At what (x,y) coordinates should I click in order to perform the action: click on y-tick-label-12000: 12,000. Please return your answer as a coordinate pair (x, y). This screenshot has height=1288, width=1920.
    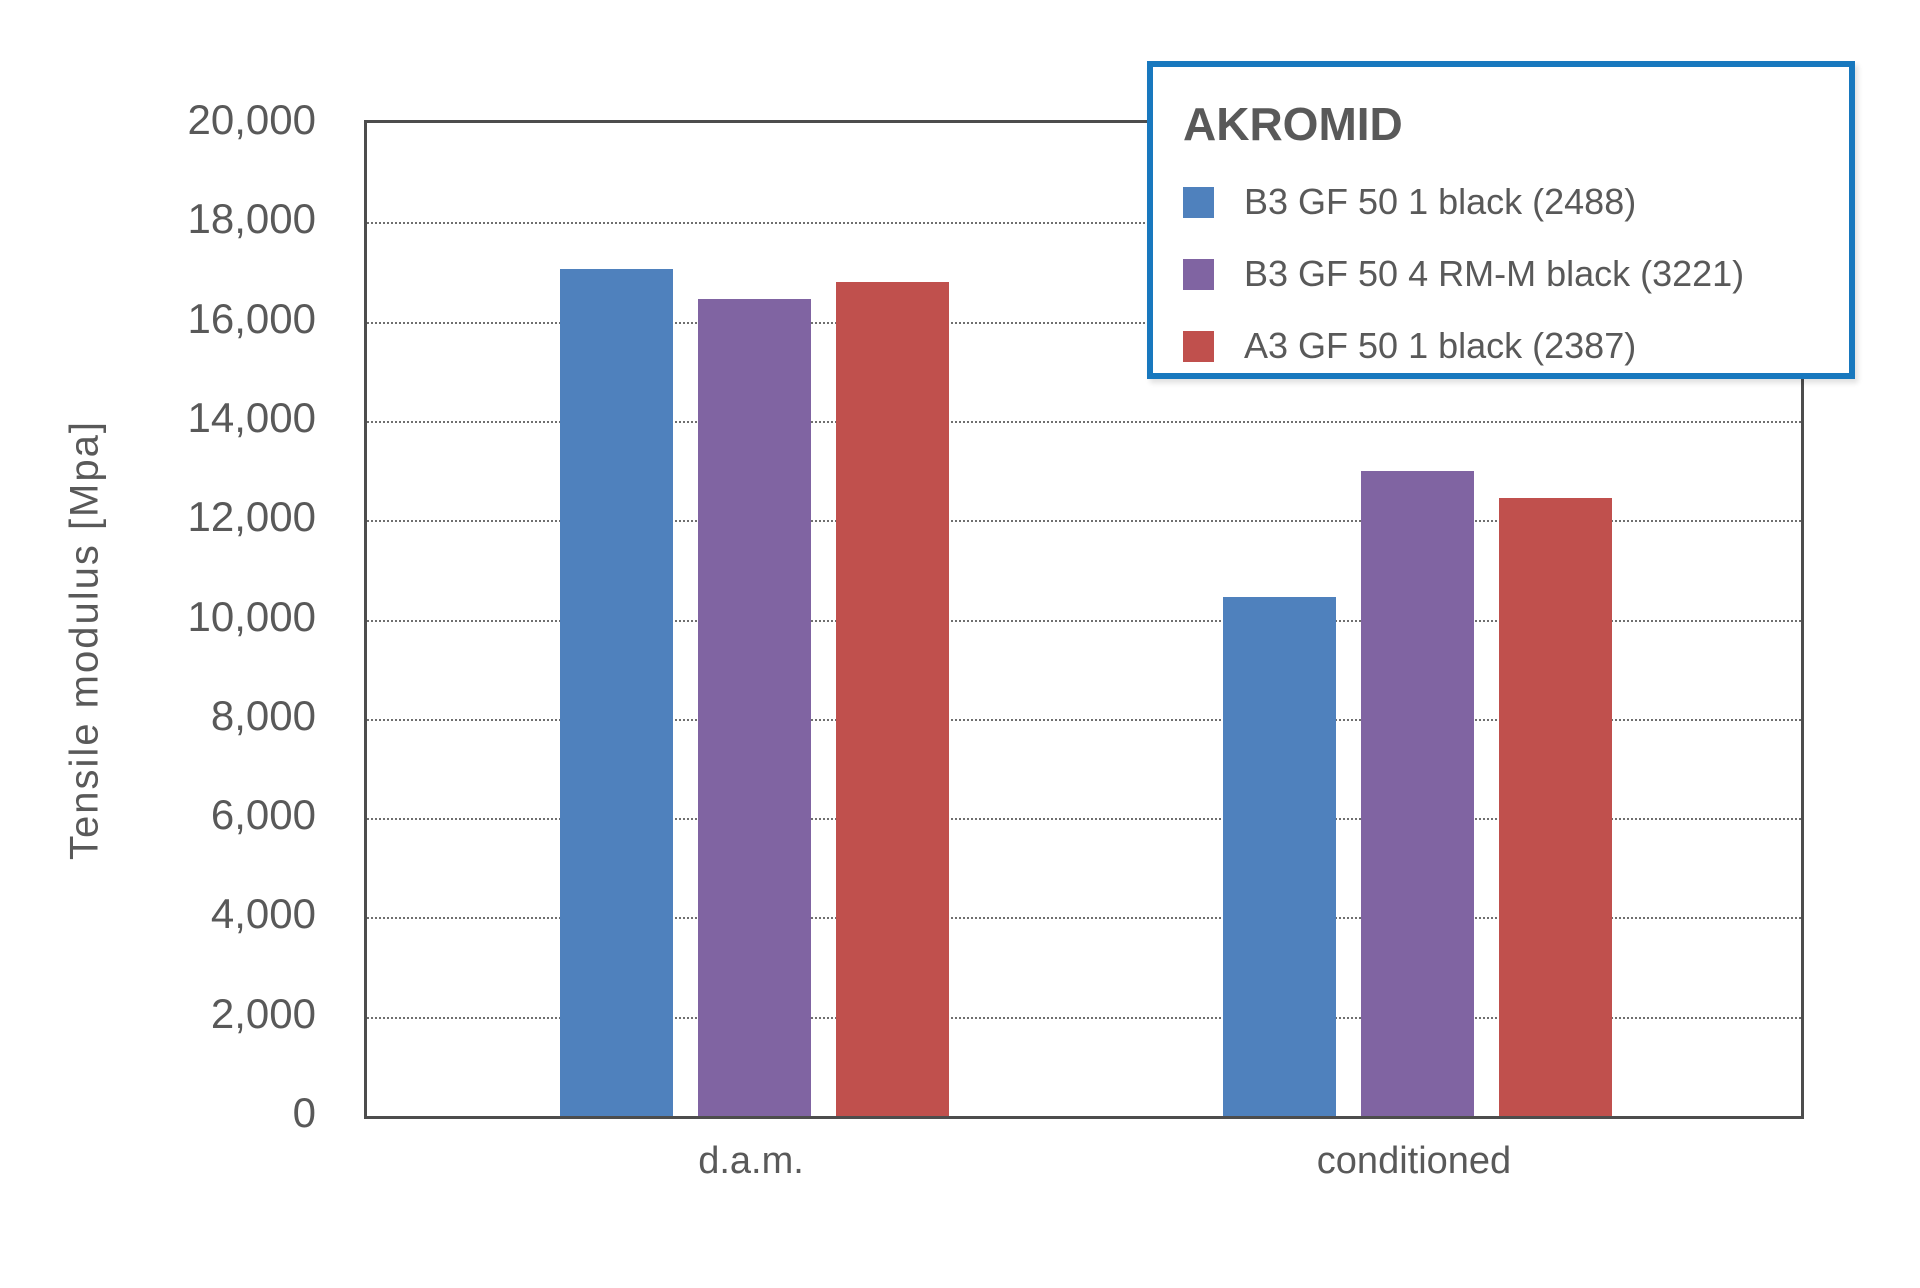
    Looking at the image, I should click on (251, 517).